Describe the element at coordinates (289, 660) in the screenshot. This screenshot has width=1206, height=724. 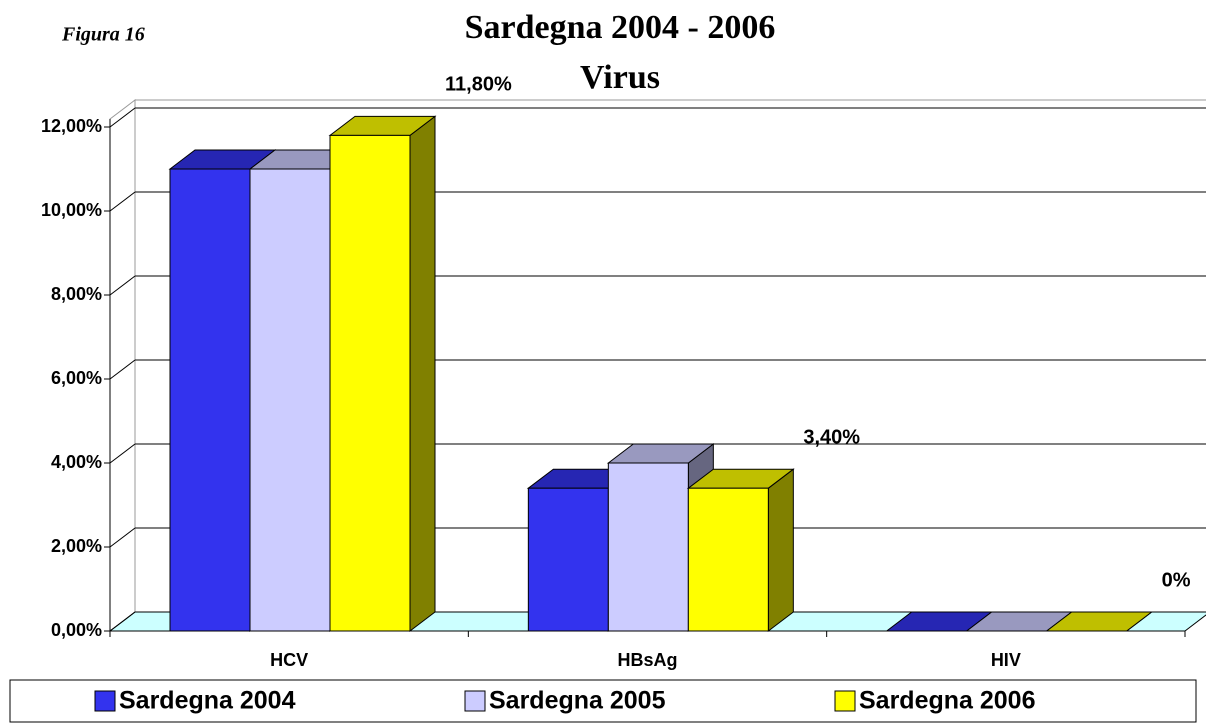
I see `x-tick-label: HCV` at that location.